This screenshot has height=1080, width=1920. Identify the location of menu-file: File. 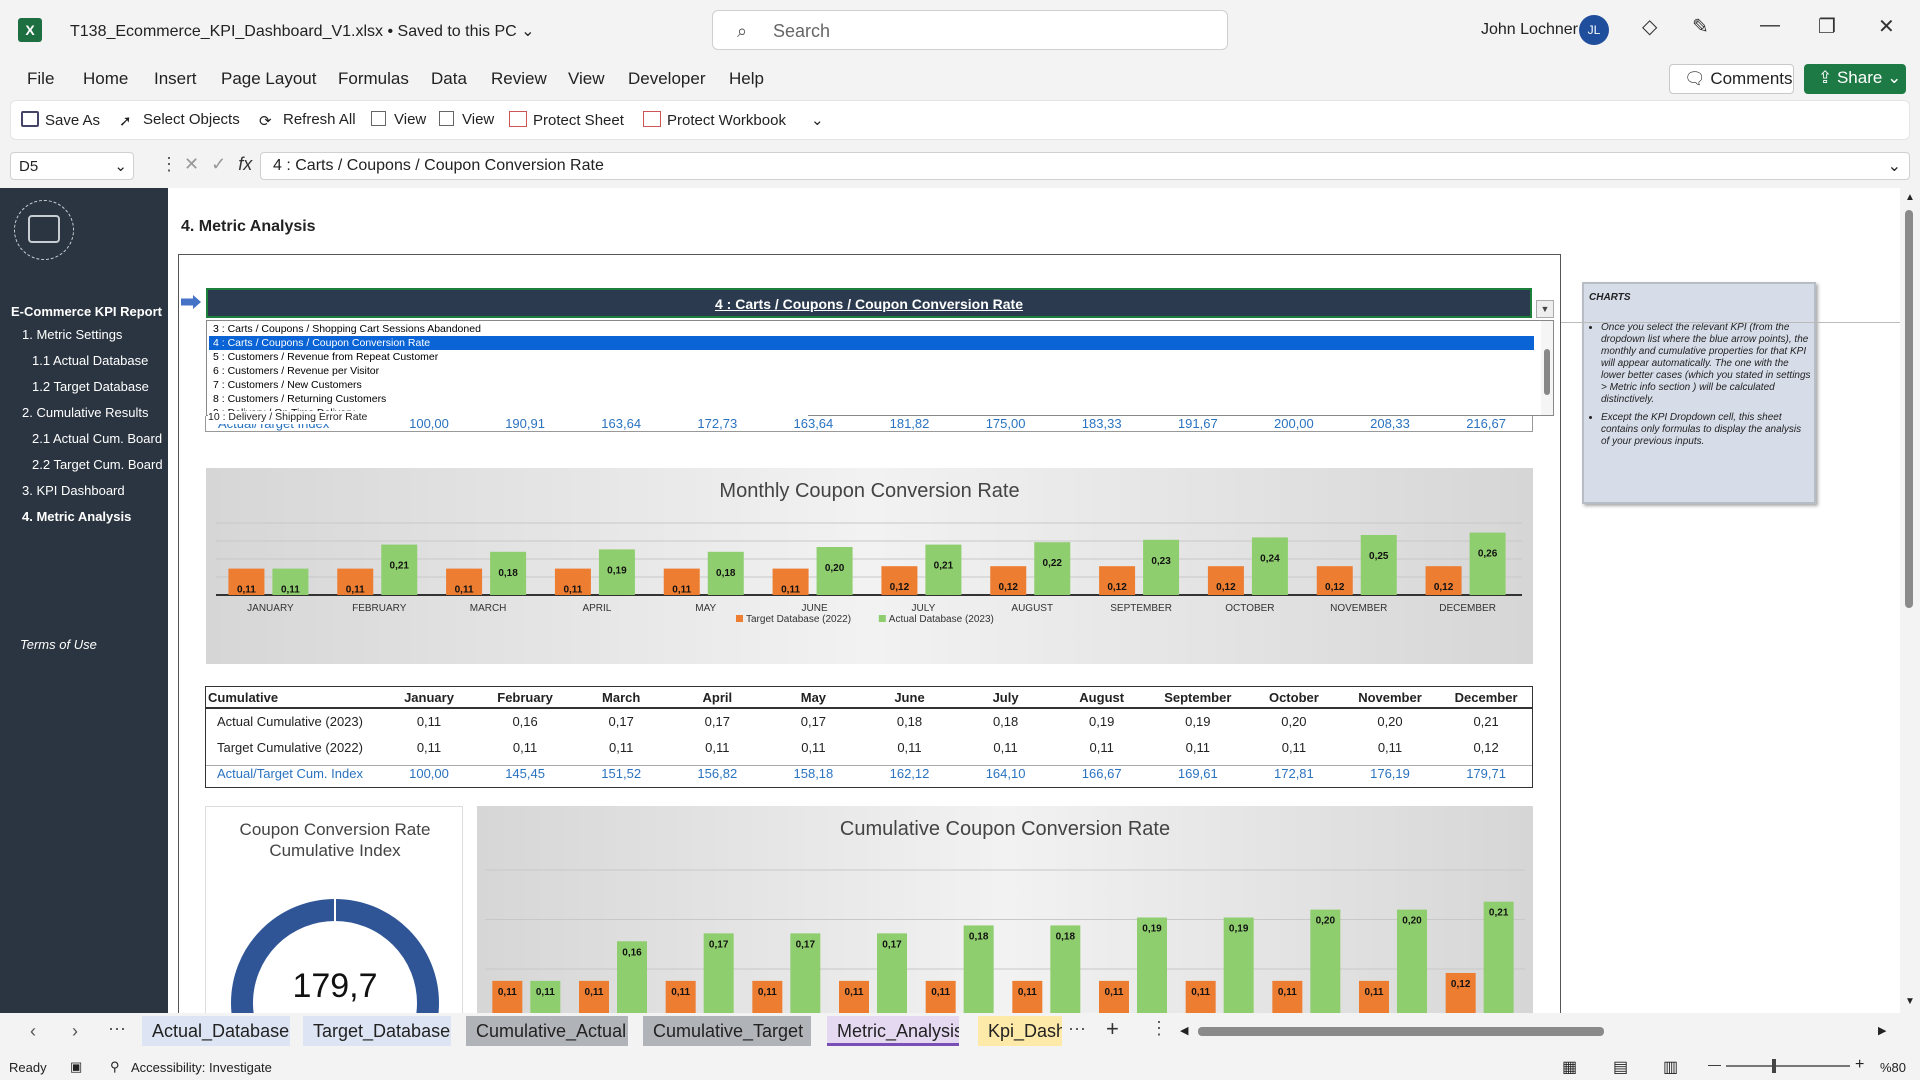
(41, 78).